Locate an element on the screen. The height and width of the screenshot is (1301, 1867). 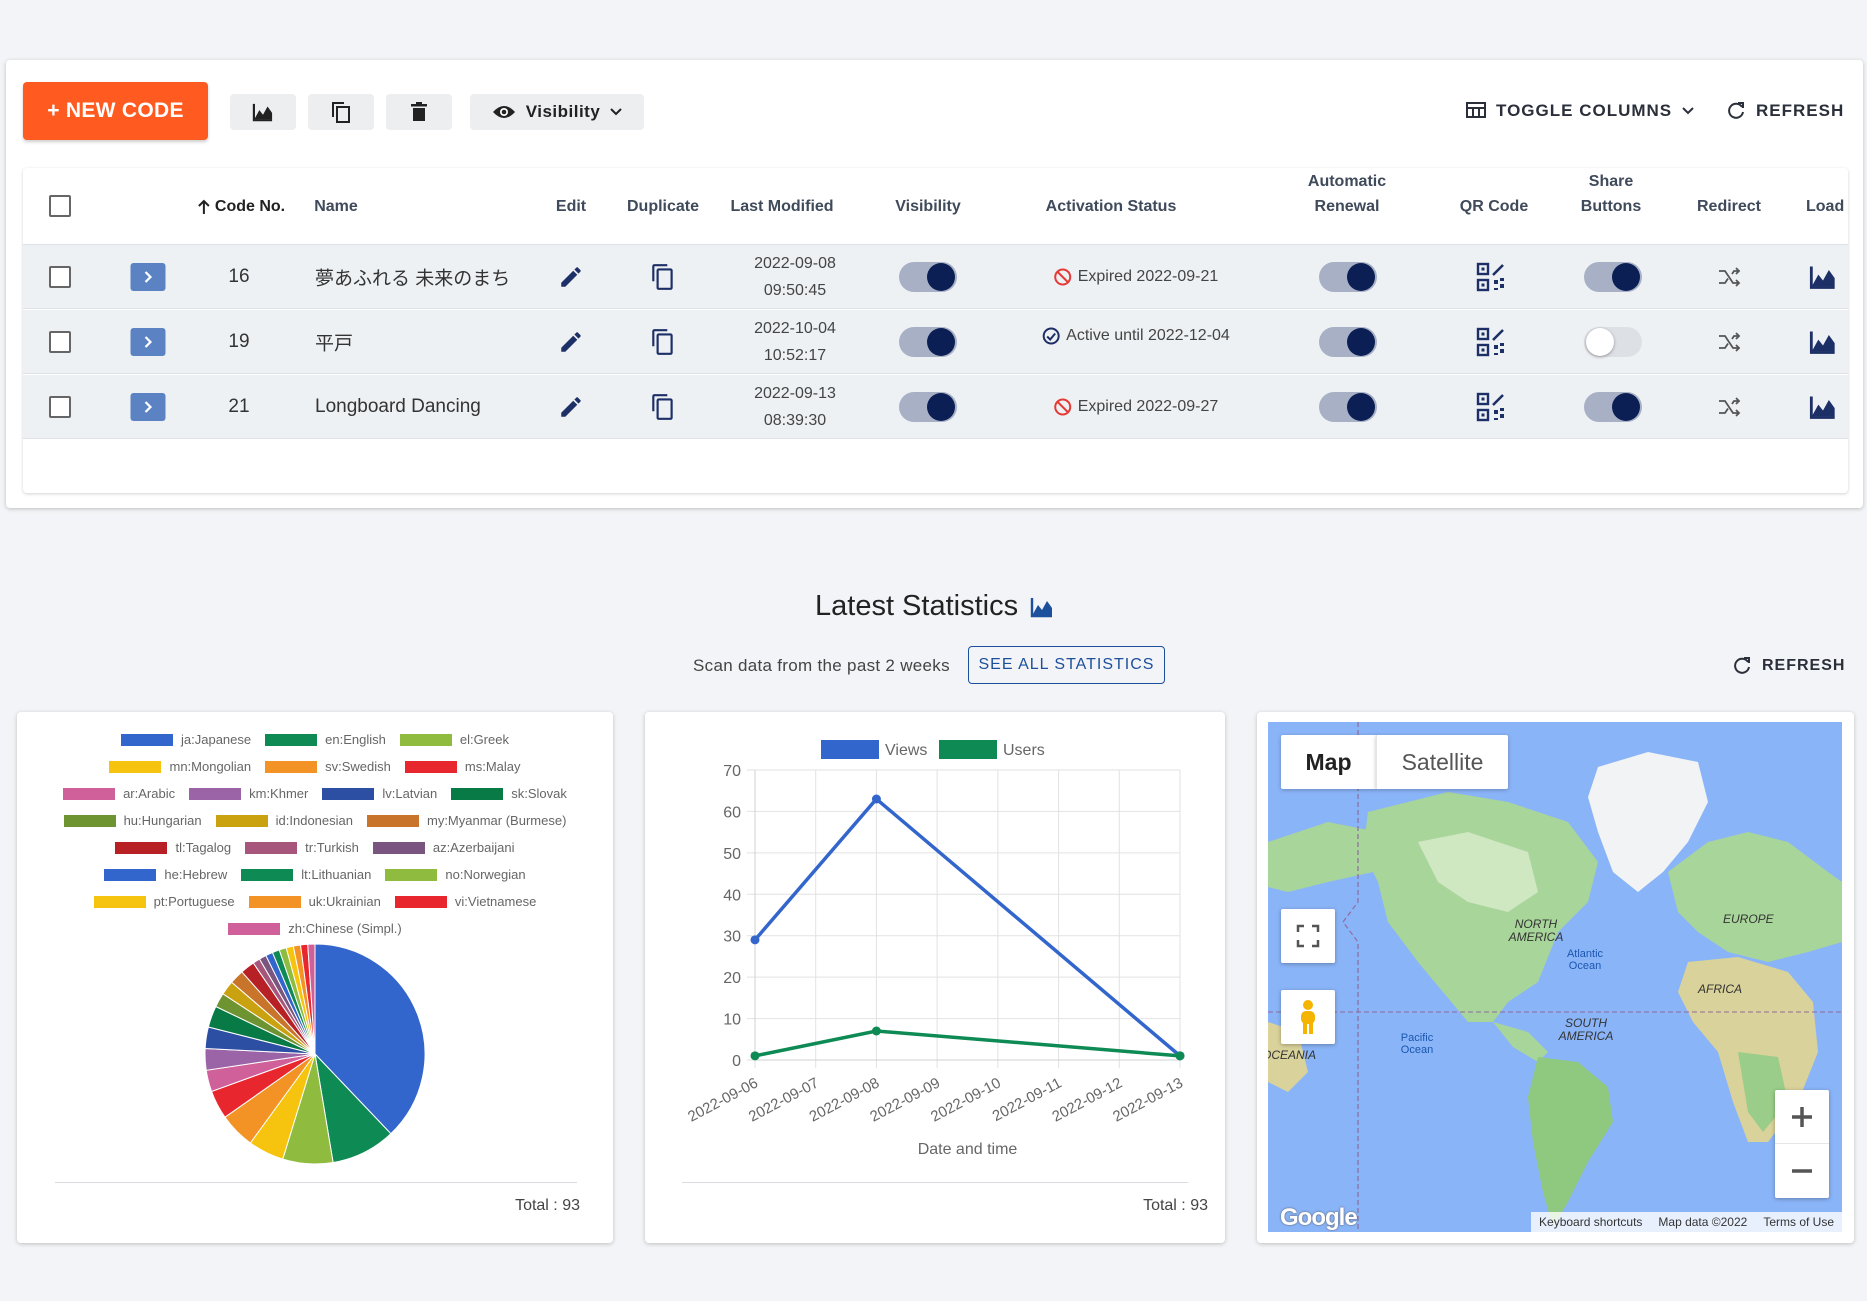
line-legend-label: Views is located at coordinates (906, 750).